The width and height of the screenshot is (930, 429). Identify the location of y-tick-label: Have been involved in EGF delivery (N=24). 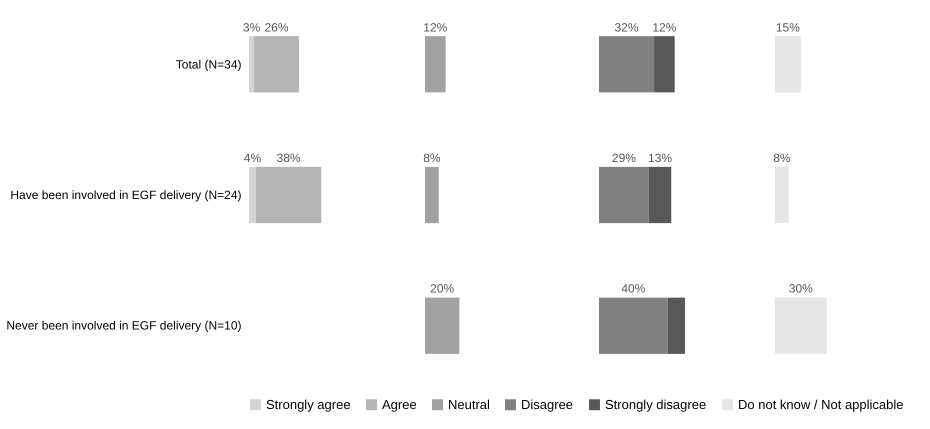
(126, 195).